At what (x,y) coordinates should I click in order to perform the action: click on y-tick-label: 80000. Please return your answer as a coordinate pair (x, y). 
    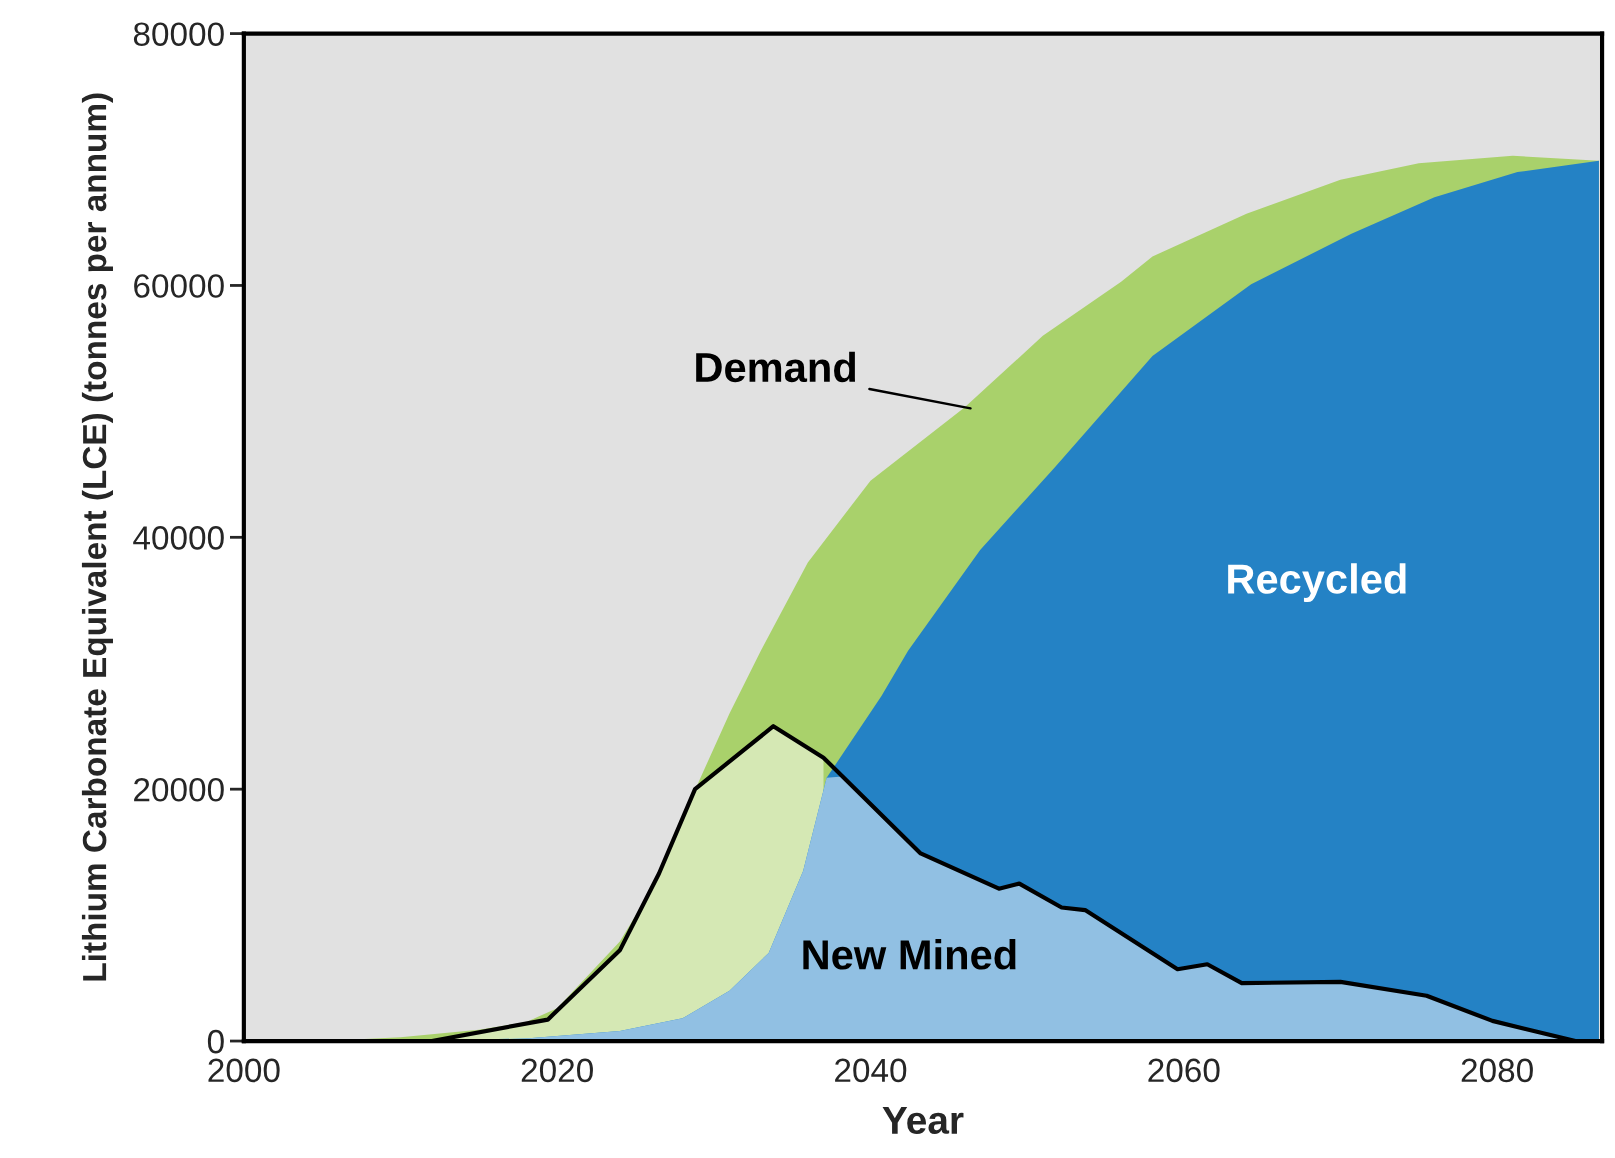
    Looking at the image, I should click on (178, 34).